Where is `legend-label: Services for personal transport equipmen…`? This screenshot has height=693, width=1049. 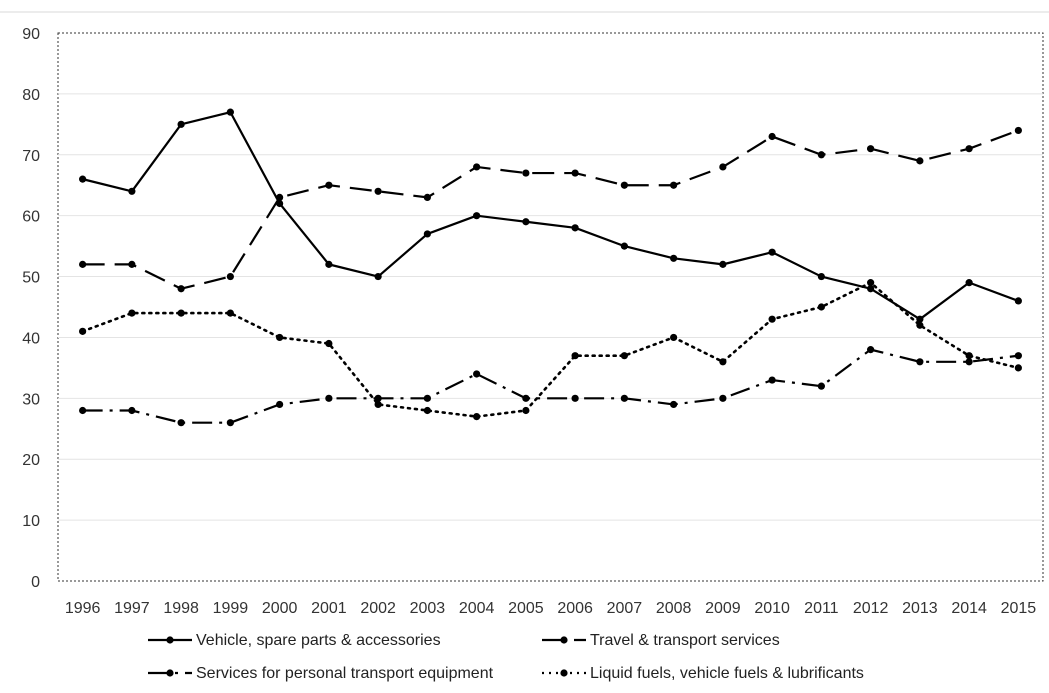 legend-label: Services for personal transport equipmen… is located at coordinates (345, 673).